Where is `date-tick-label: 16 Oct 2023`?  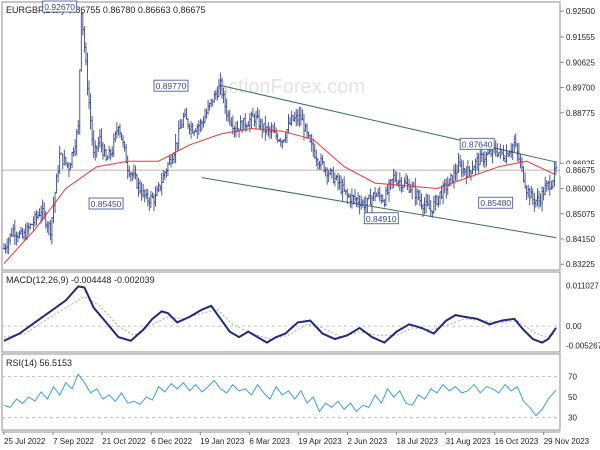 date-tick-label: 16 Oct 2023 is located at coordinates (517, 441).